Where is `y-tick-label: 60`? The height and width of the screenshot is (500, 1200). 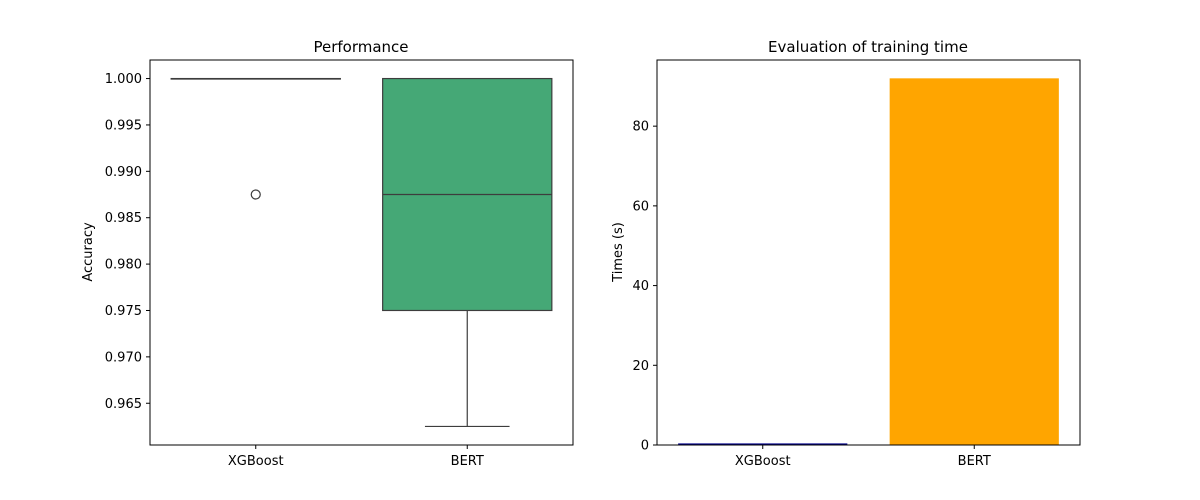
y-tick-label: 60 is located at coordinates (640, 206).